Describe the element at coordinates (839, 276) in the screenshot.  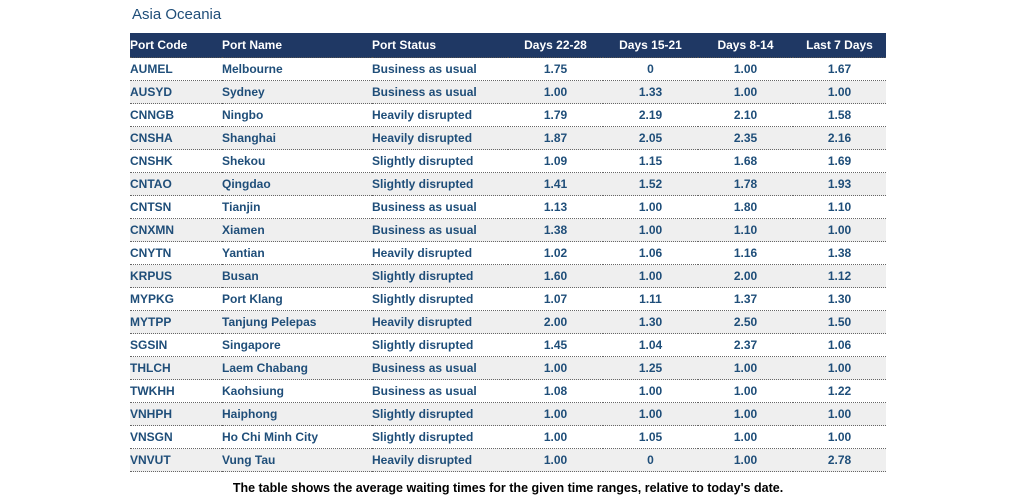
I see `last-7-days-cell: 1.12` at that location.